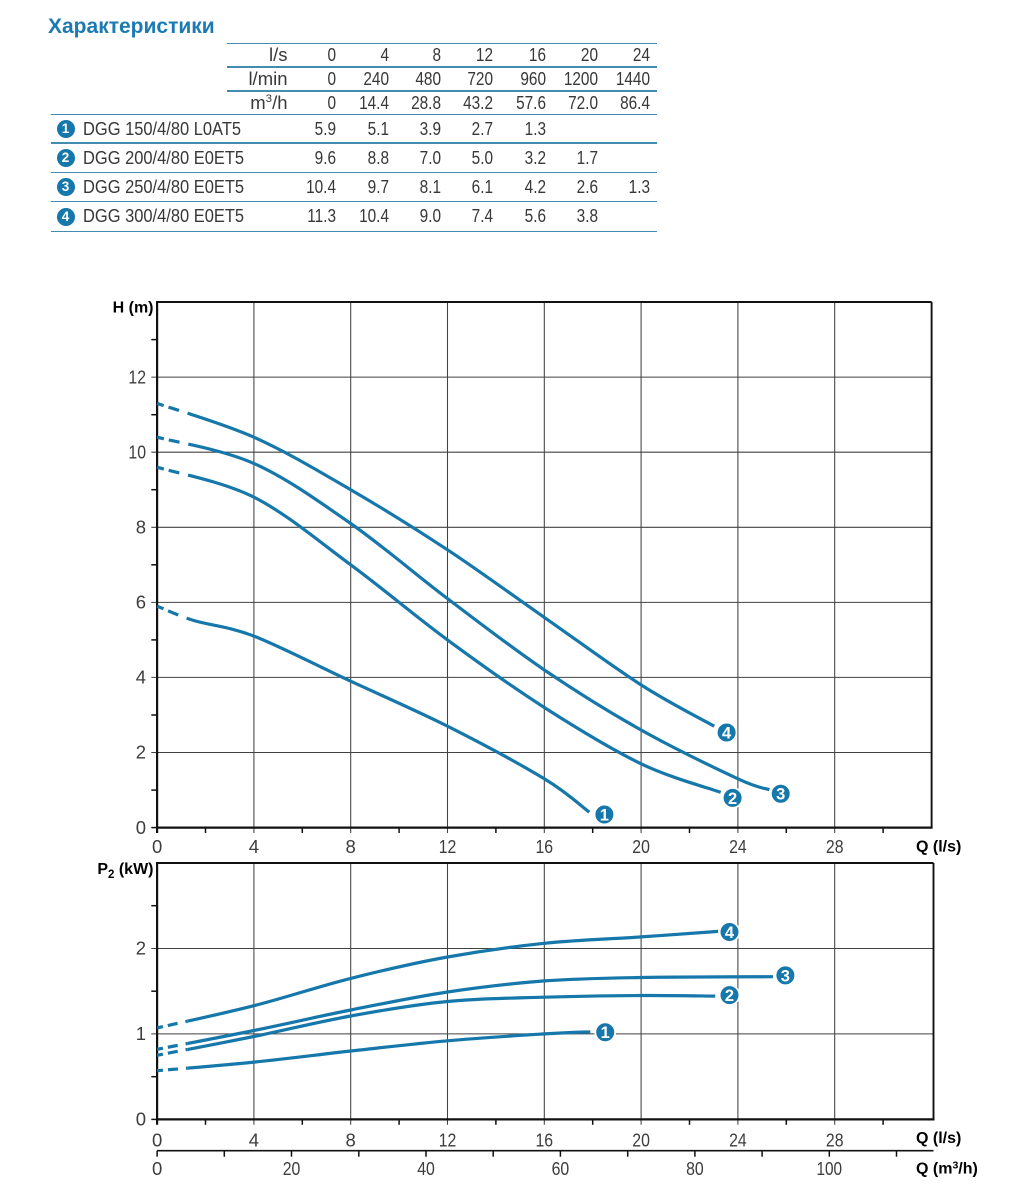 The width and height of the screenshot is (1027, 1190). Describe the element at coordinates (947, 1169) in the screenshot. I see `svg-text: Q (m3/h)` at that location.